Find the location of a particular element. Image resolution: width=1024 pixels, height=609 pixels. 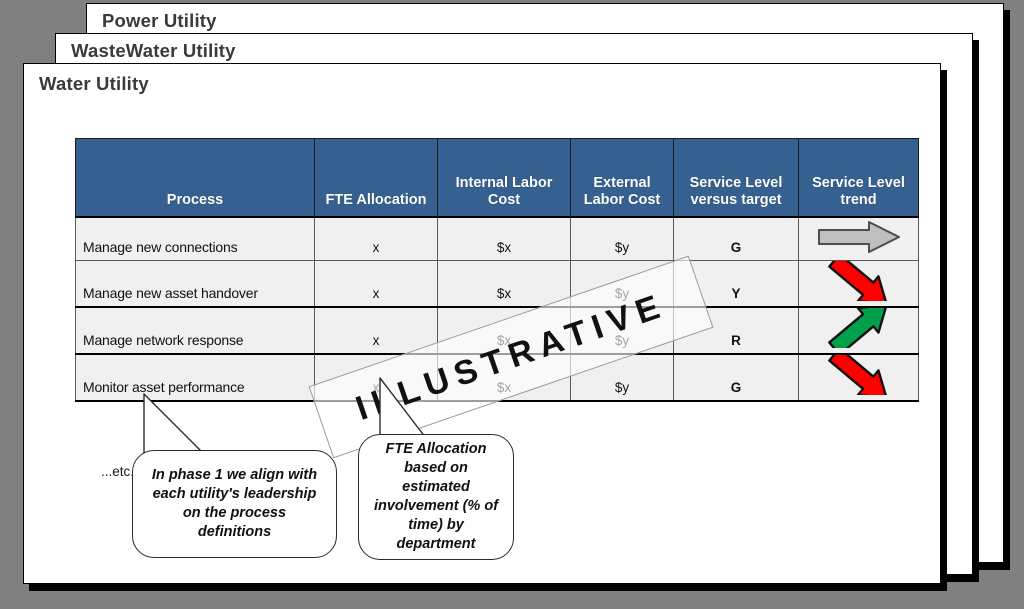

cell-service-level-status: Y is located at coordinates (736, 283).